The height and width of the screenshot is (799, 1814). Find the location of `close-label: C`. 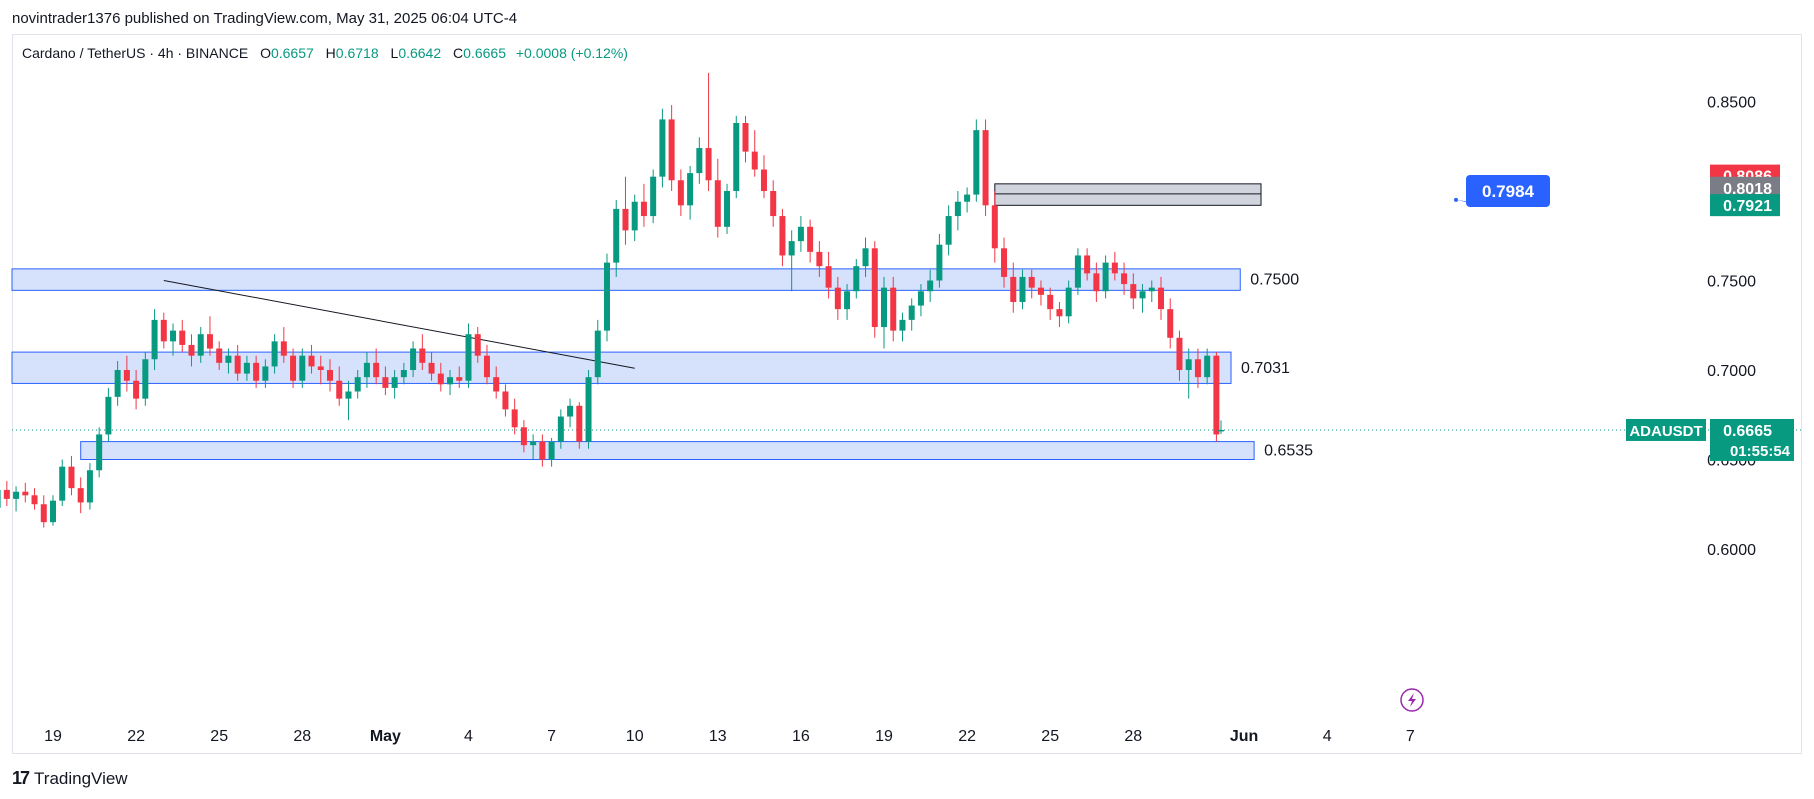

close-label: C is located at coordinates (458, 53).